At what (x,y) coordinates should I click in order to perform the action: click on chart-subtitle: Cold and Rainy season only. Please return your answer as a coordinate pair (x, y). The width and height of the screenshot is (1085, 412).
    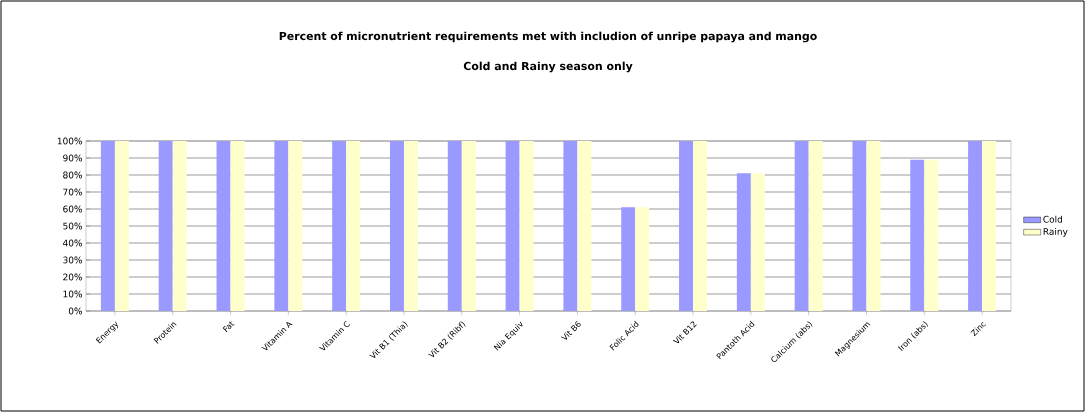
    Looking at the image, I should click on (548, 67).